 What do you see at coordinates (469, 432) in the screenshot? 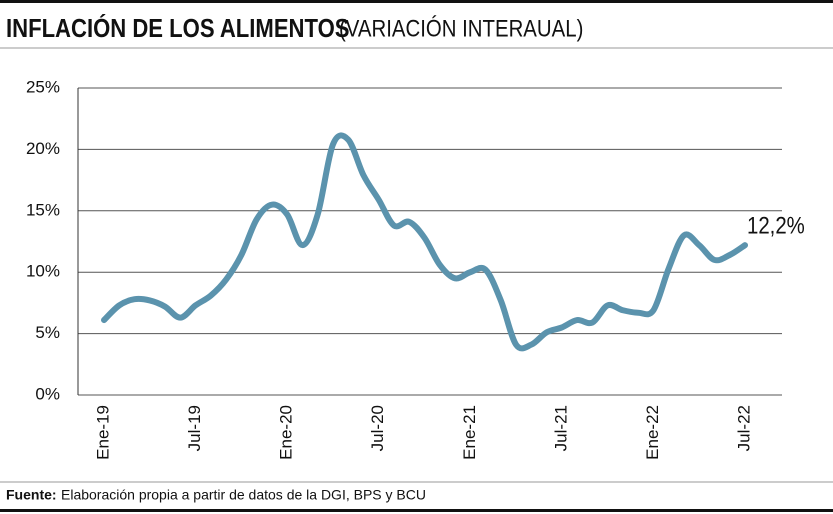
I see `x-tick-label: Ene-21` at bounding box center [469, 432].